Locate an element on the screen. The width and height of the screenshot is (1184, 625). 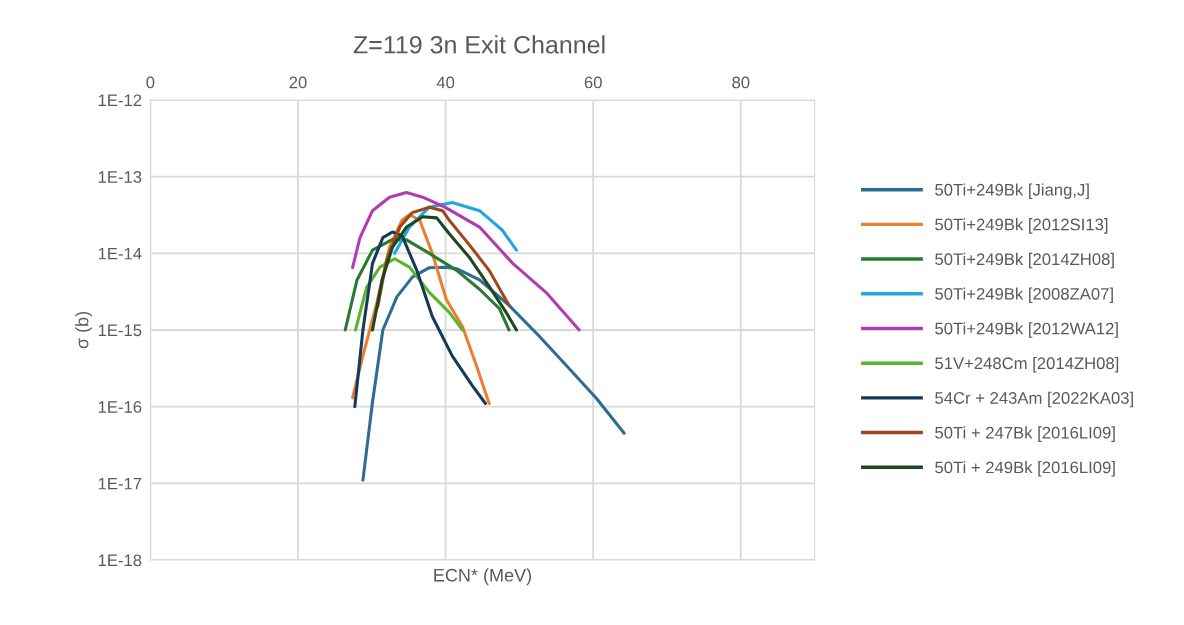
x-tick-label: 40 is located at coordinates (445, 82).